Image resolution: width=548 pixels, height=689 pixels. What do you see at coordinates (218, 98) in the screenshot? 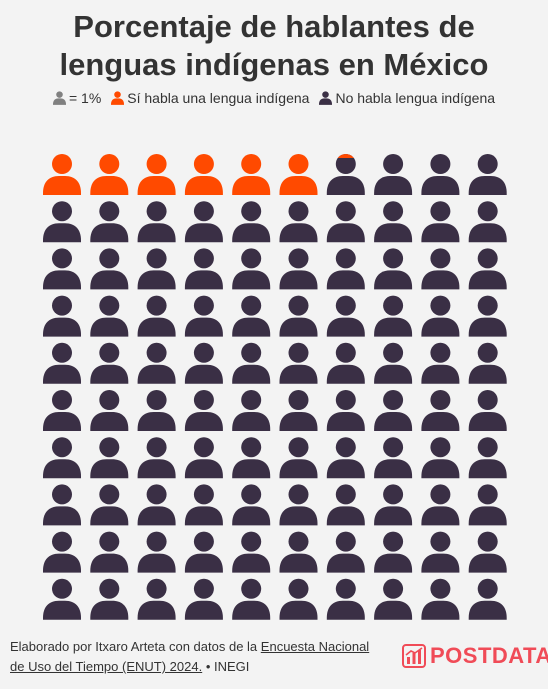
I see `legend-speaks-label: Sí habla una lengua indígena` at bounding box center [218, 98].